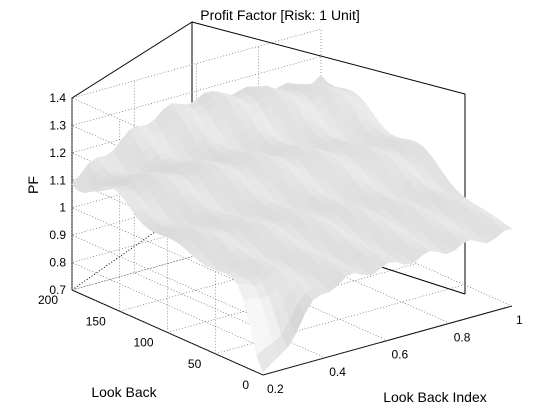  I want to click on grid-line-y-floor, so click(340, 319).